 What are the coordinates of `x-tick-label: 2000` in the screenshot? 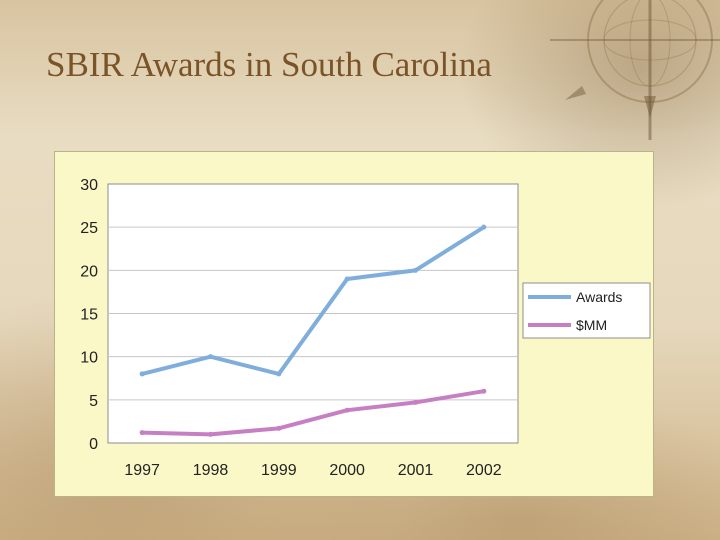 It's located at (347, 470).